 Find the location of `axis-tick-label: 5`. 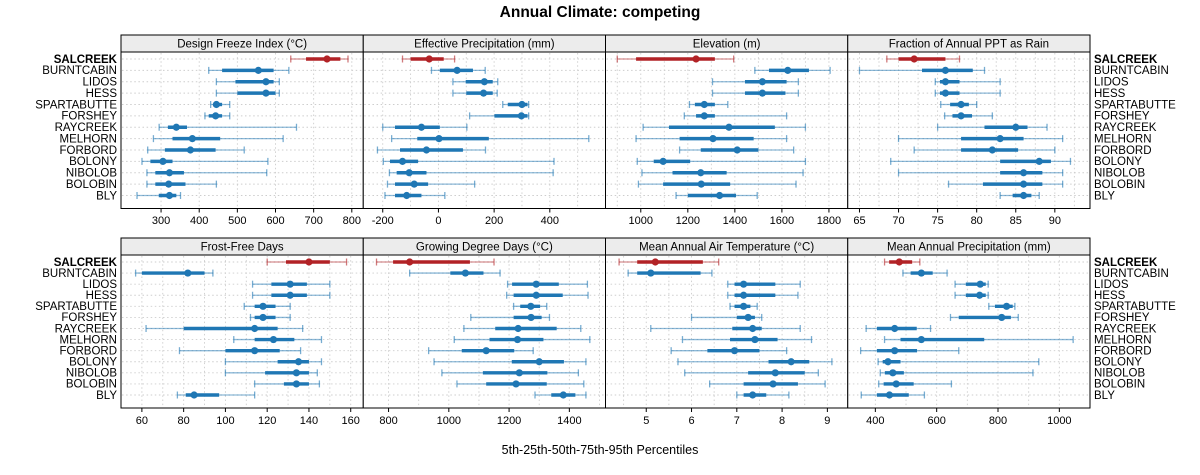

axis-tick-label: 5 is located at coordinates (646, 421).